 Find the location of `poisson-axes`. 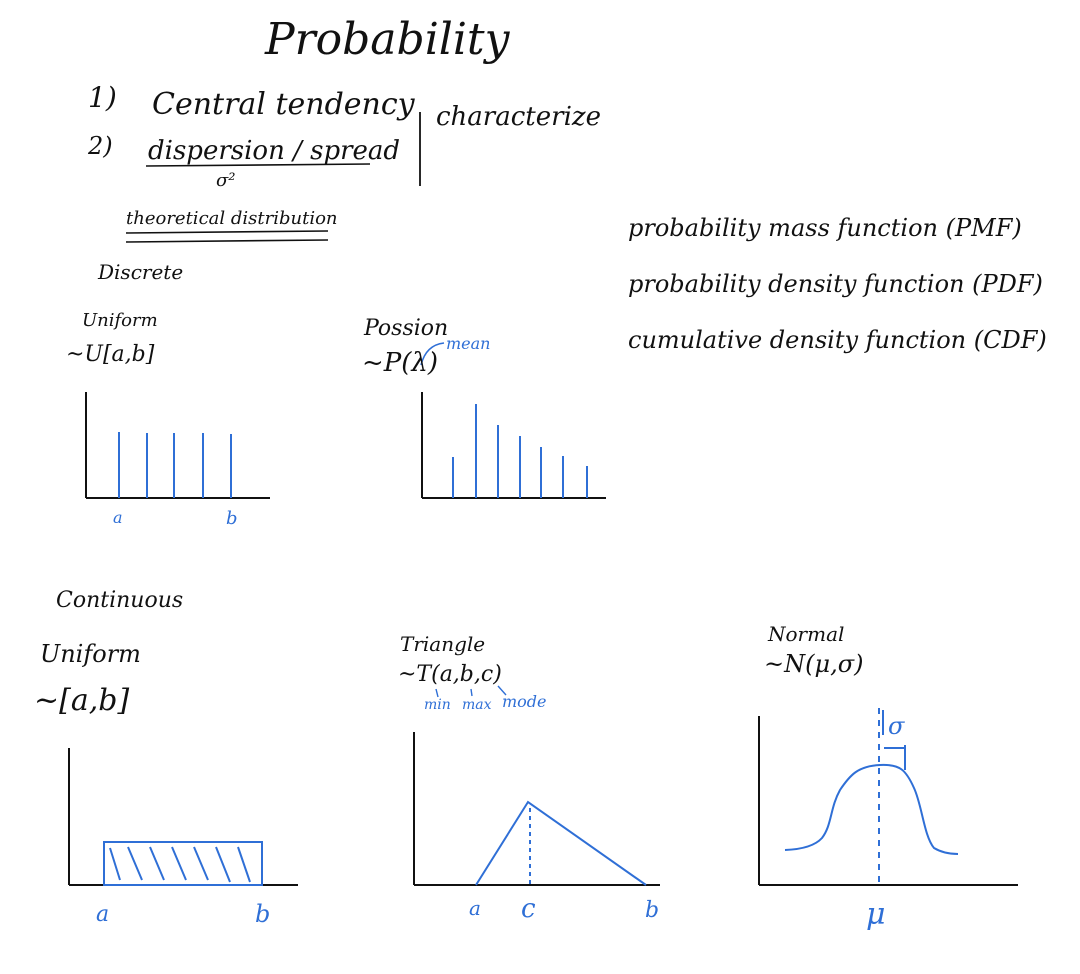

poisson-axes is located at coordinates (513, 445).